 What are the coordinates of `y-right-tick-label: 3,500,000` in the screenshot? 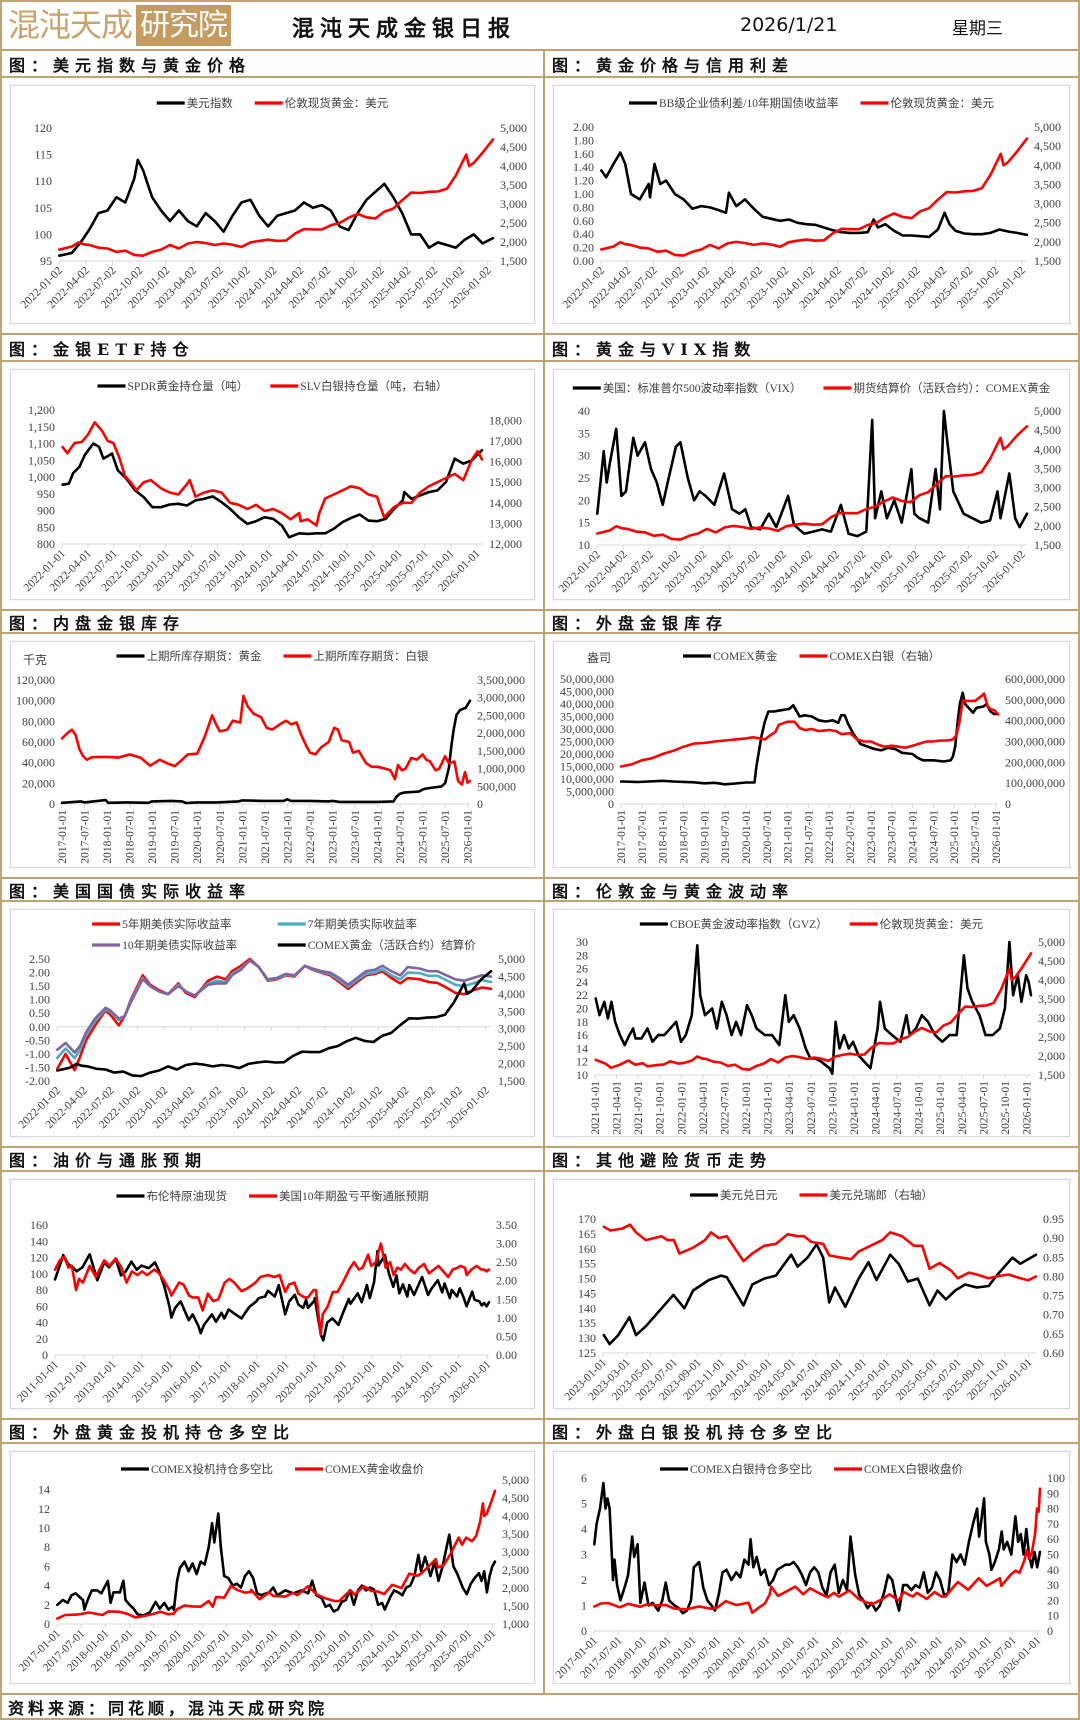 It's located at (501, 680).